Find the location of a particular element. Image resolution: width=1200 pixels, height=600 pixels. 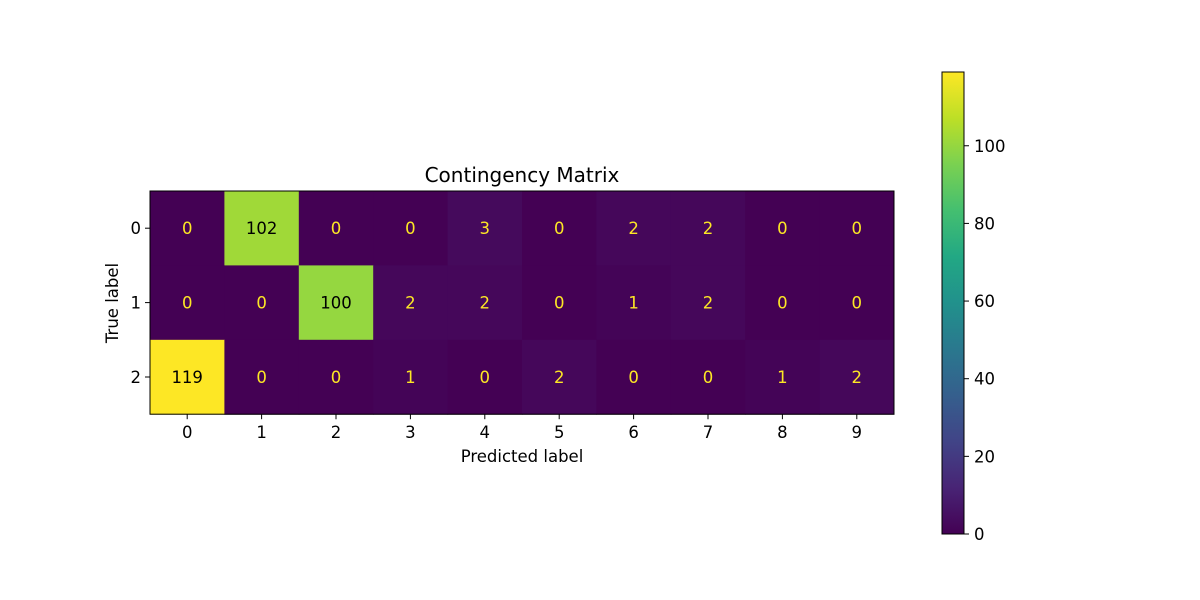

cell-value-1-2: 100 is located at coordinates (336, 303).